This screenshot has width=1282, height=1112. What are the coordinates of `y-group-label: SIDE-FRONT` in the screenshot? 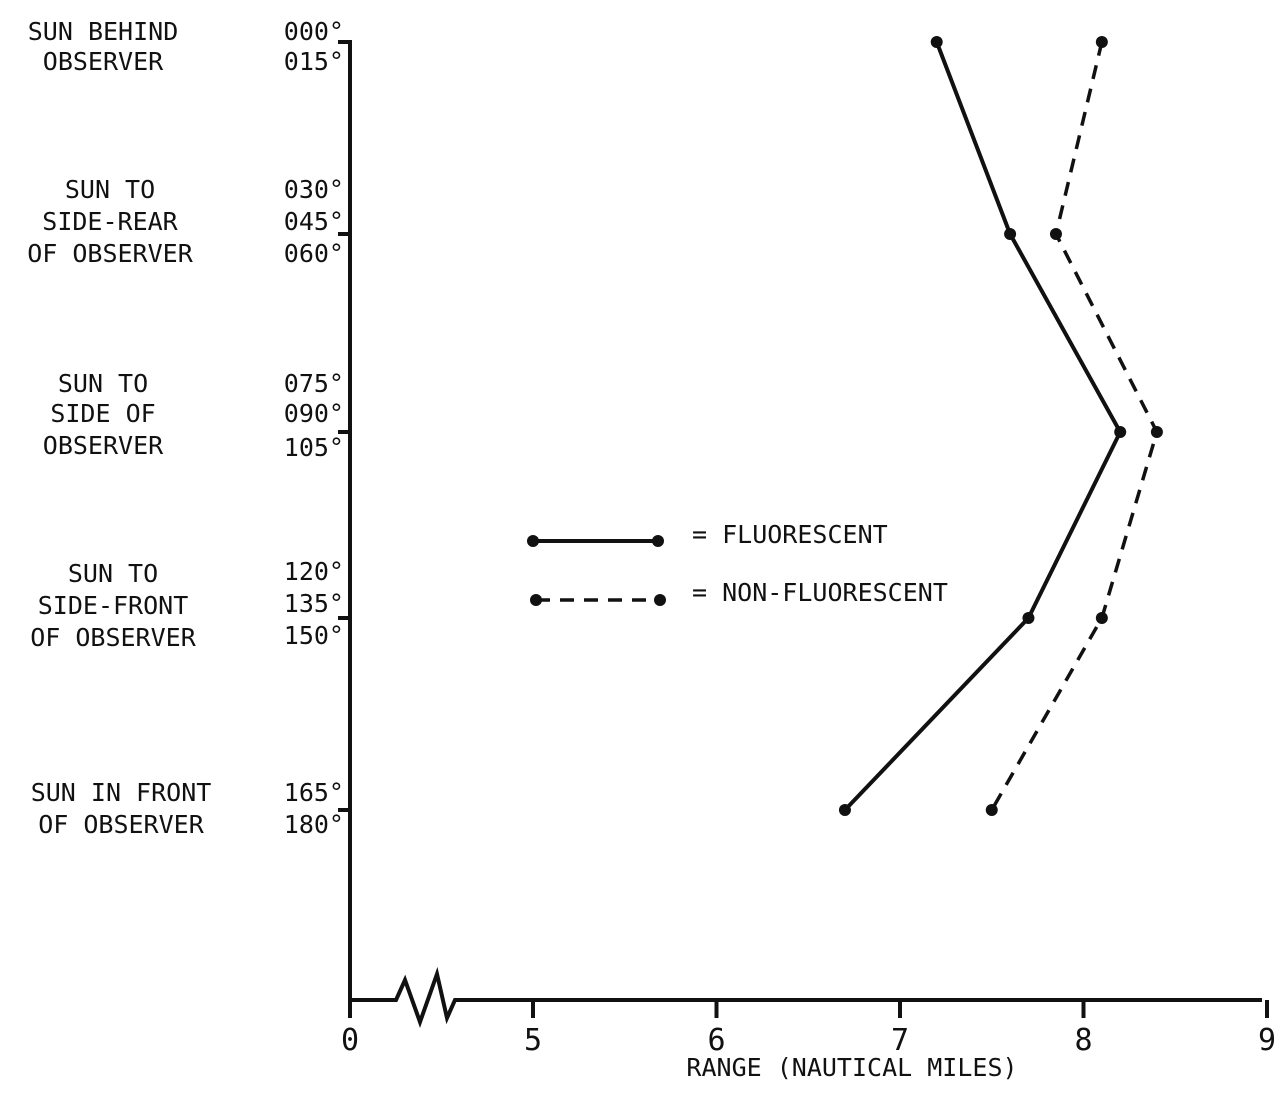 It's located at (113, 605).